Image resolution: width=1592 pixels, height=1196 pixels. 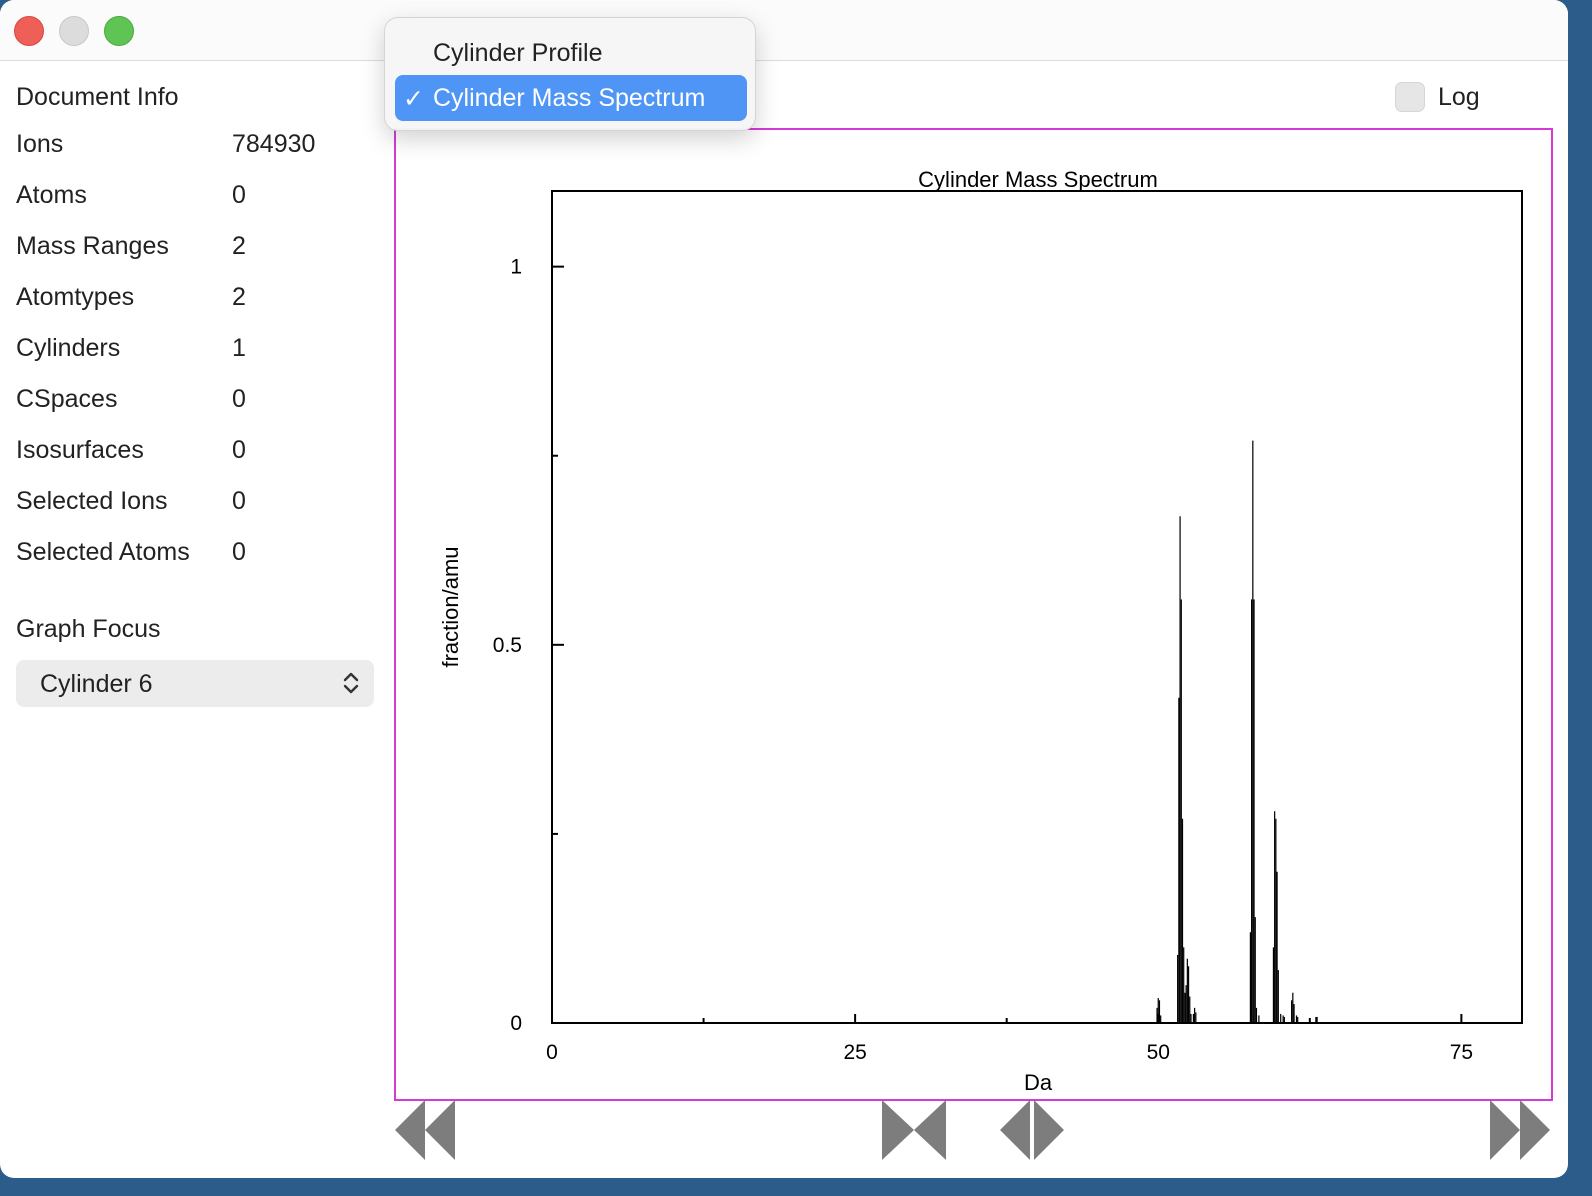 I want to click on info-label: Isosurfaces, so click(x=80, y=450).